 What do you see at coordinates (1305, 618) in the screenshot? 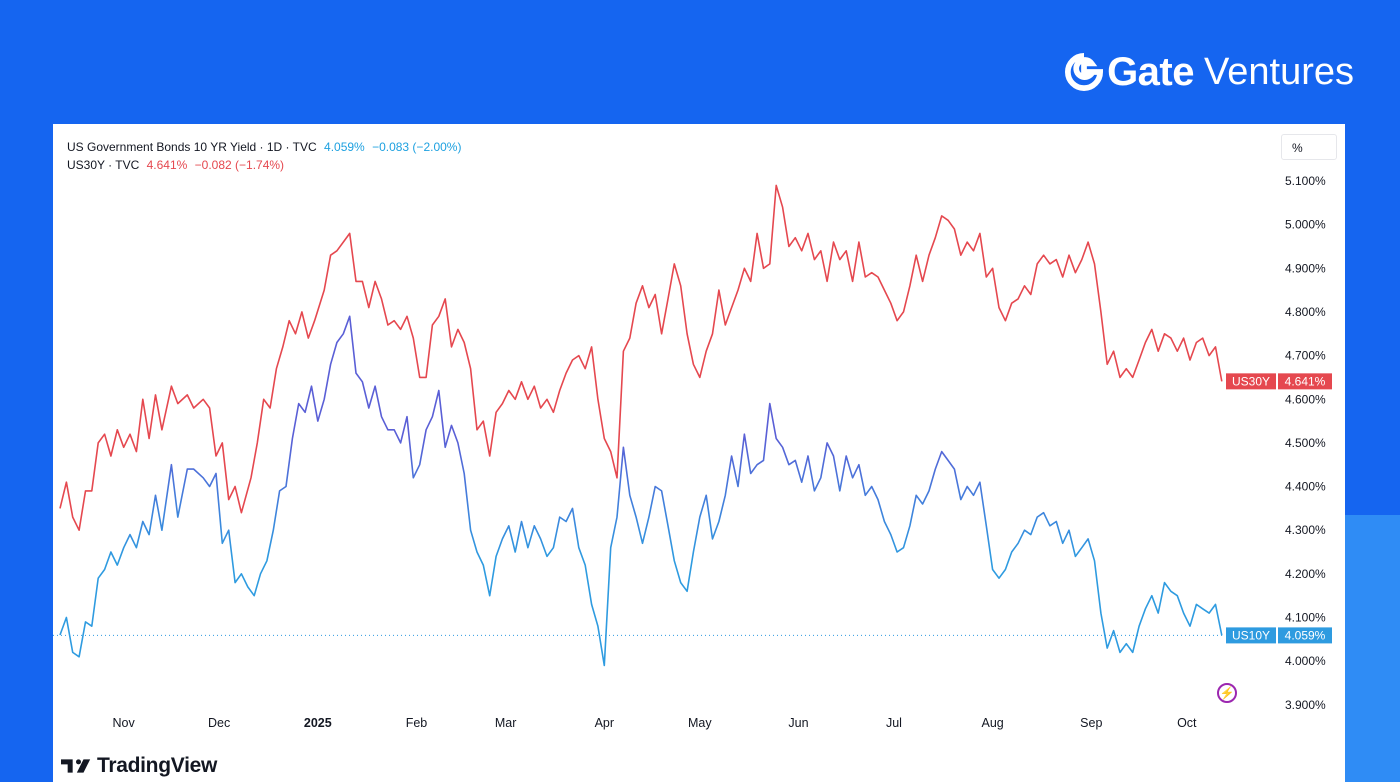
I see `y-tick-label: 4.100%` at bounding box center [1305, 618].